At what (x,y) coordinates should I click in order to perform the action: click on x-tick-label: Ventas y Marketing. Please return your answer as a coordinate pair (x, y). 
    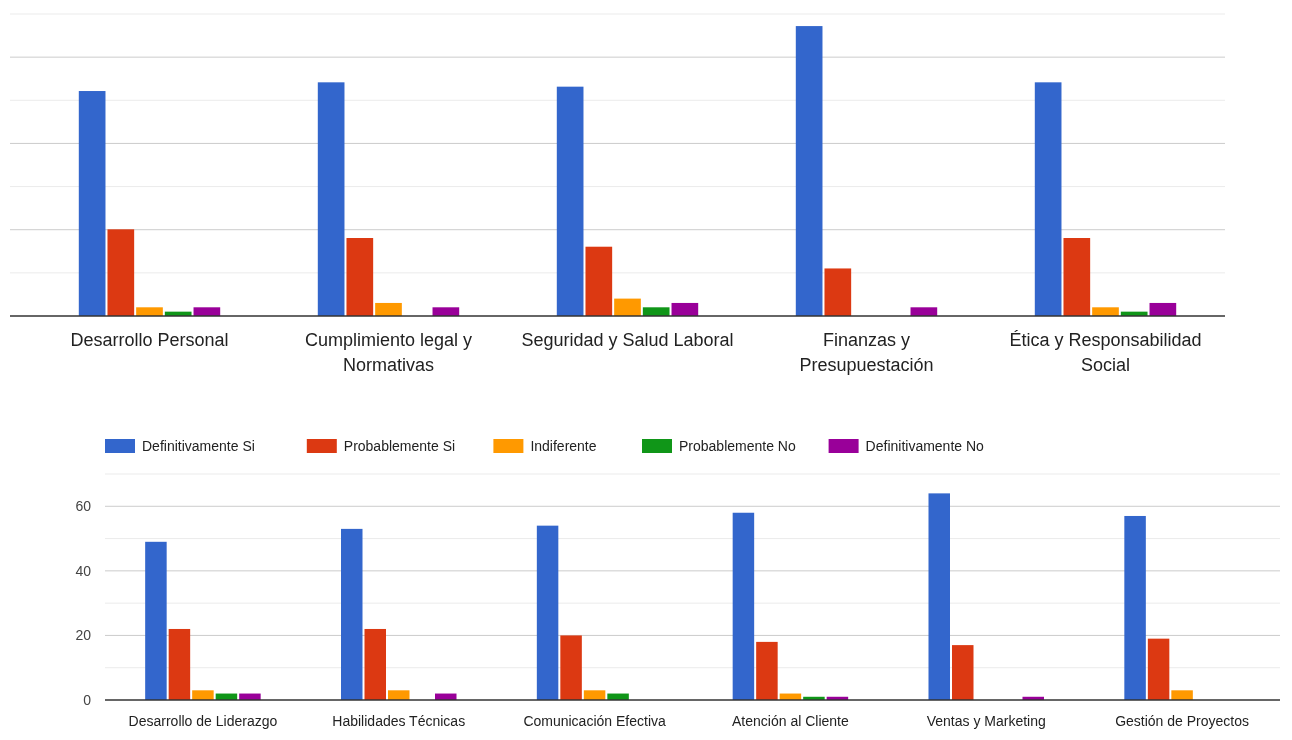
    Looking at the image, I should click on (986, 721).